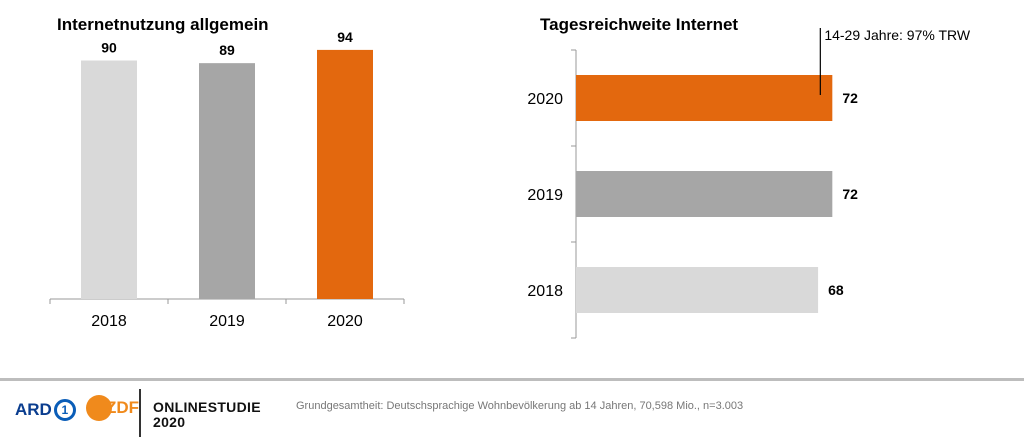  Describe the element at coordinates (545, 195) in the screenshot. I see `y-tick-label-2019: 2019` at that location.